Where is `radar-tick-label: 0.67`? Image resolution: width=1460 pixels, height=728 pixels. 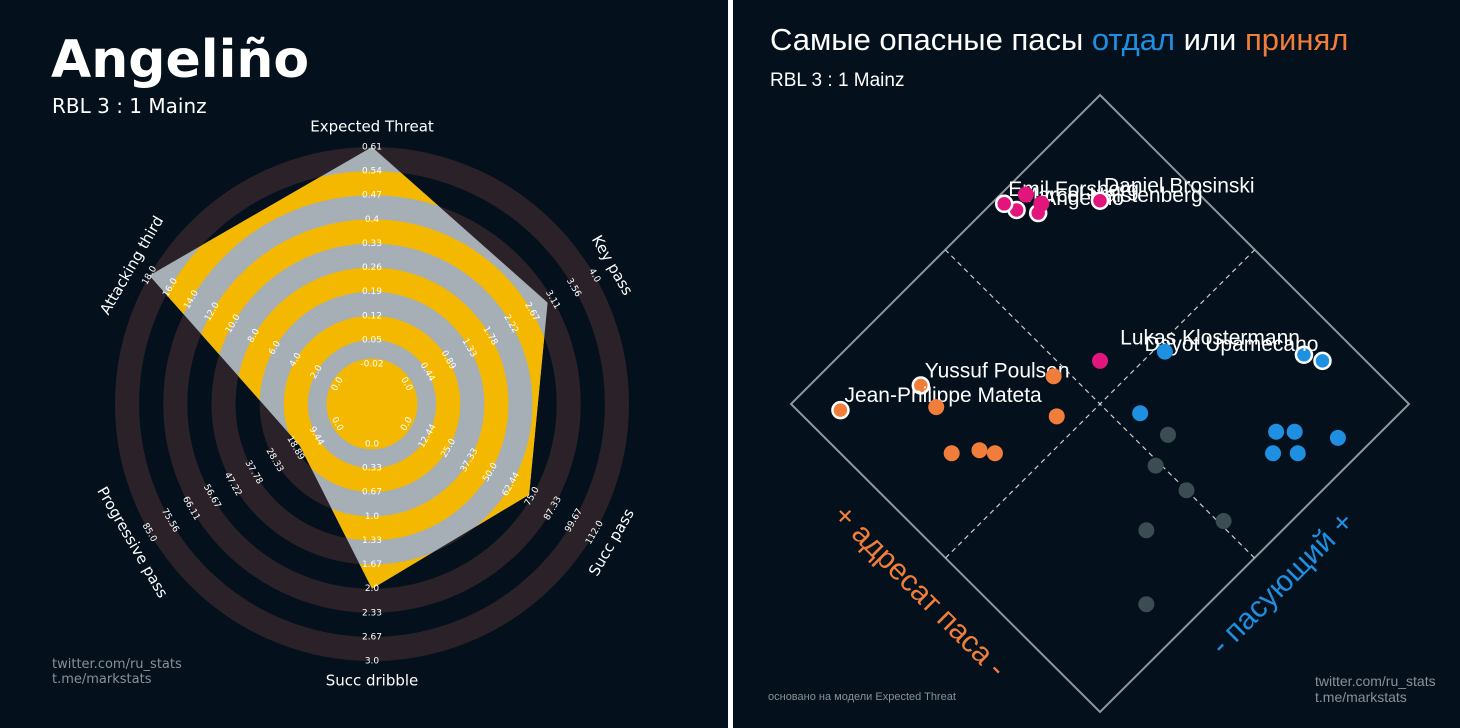 radar-tick-label: 0.67 is located at coordinates (372, 493).